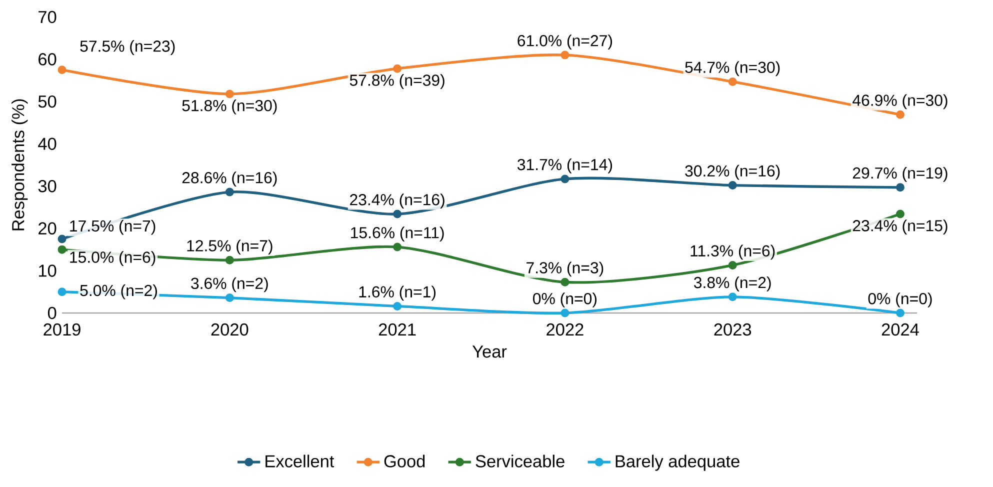 The width and height of the screenshot is (993, 487). I want to click on data-label: 23.4% (n=15), so click(900, 227).